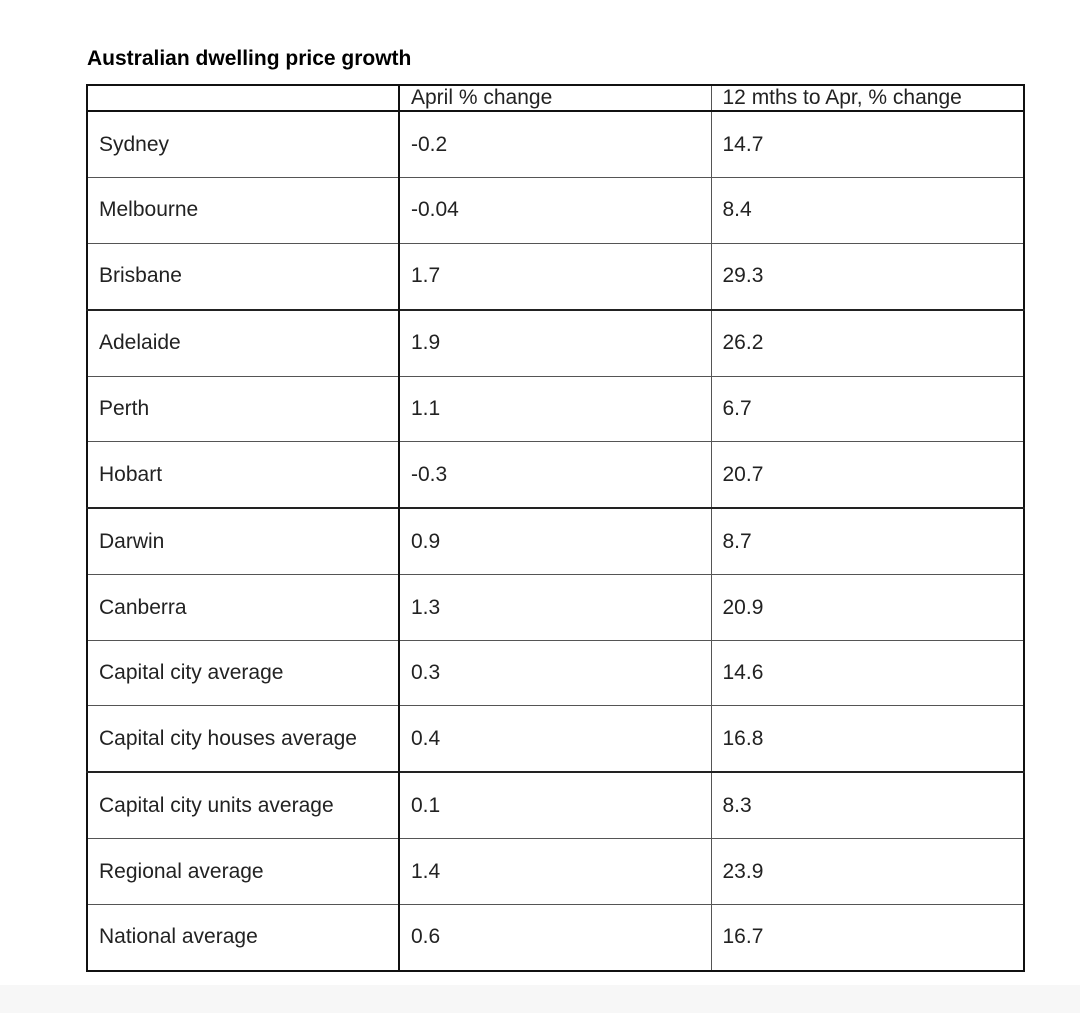 The image size is (1080, 1013). I want to click on table-row: Capital city houses average 0.4 16.8, so click(555, 739).